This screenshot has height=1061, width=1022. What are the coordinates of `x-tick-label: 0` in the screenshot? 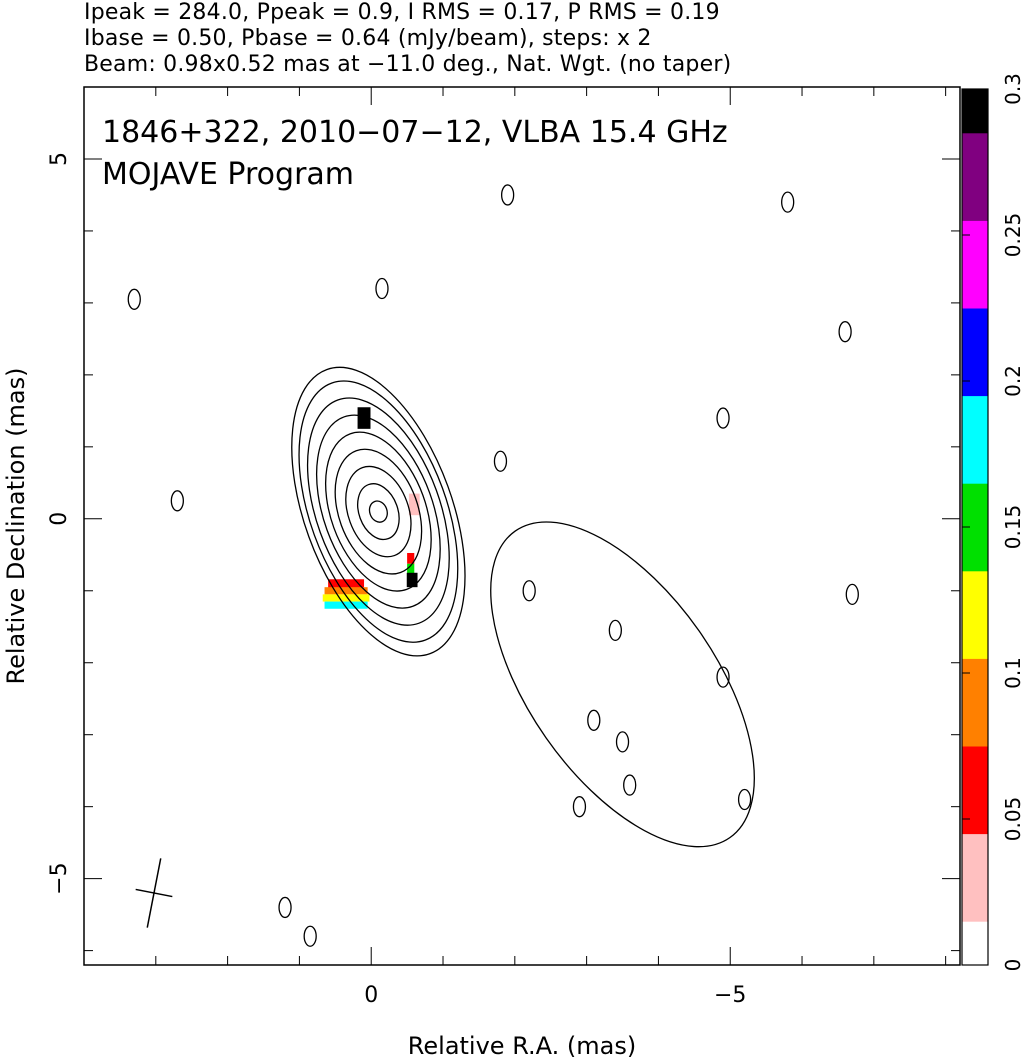 It's located at (371, 995).